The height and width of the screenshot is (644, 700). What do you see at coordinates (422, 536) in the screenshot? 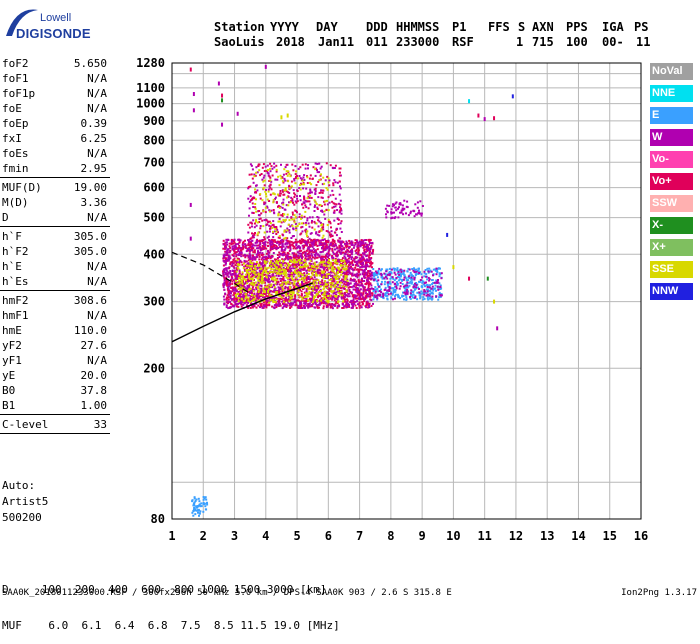
I see `x-tick-label: 9` at bounding box center [422, 536].